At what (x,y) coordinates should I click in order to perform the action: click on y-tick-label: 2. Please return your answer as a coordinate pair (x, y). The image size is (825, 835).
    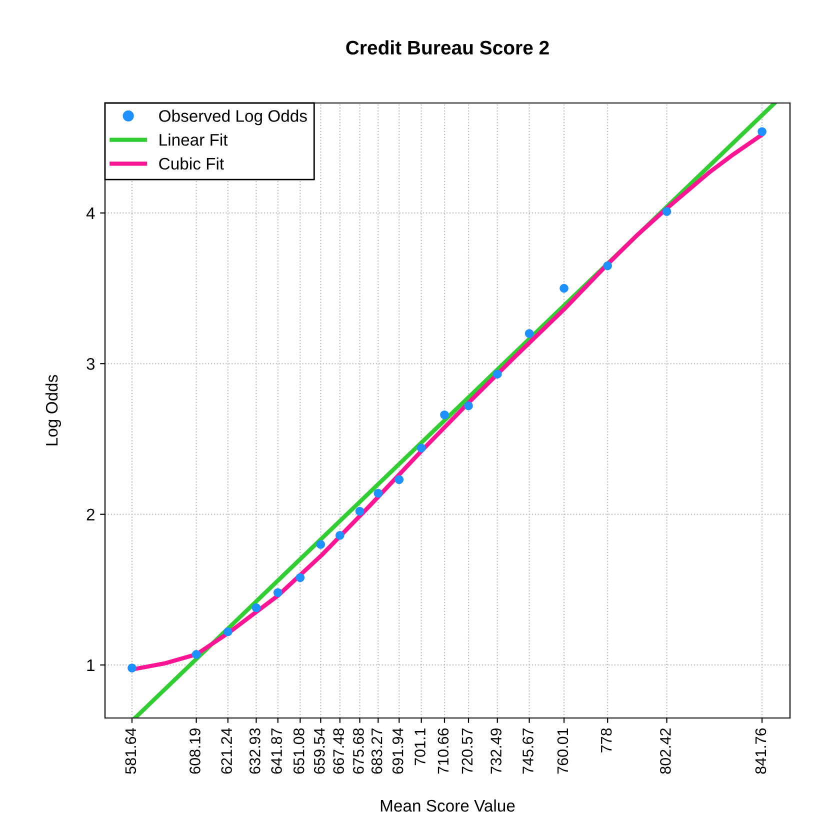
    Looking at the image, I should click on (90, 514).